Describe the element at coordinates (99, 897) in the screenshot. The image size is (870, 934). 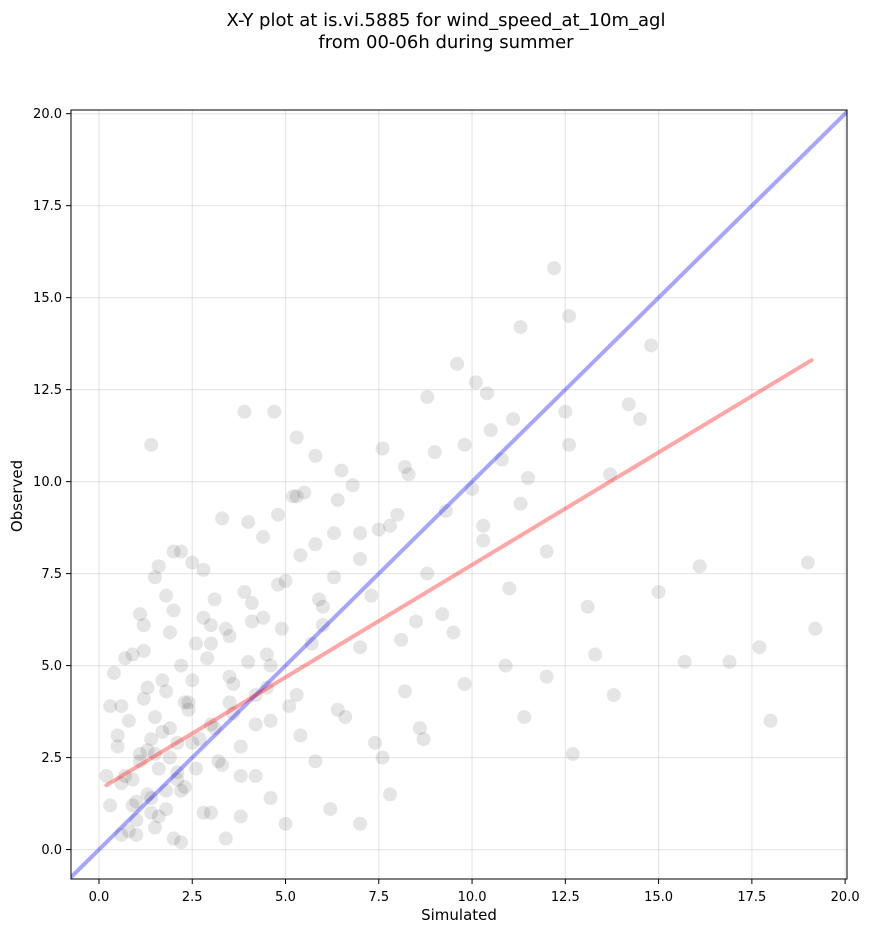
I see `x-tick-label-0: 0.0` at that location.